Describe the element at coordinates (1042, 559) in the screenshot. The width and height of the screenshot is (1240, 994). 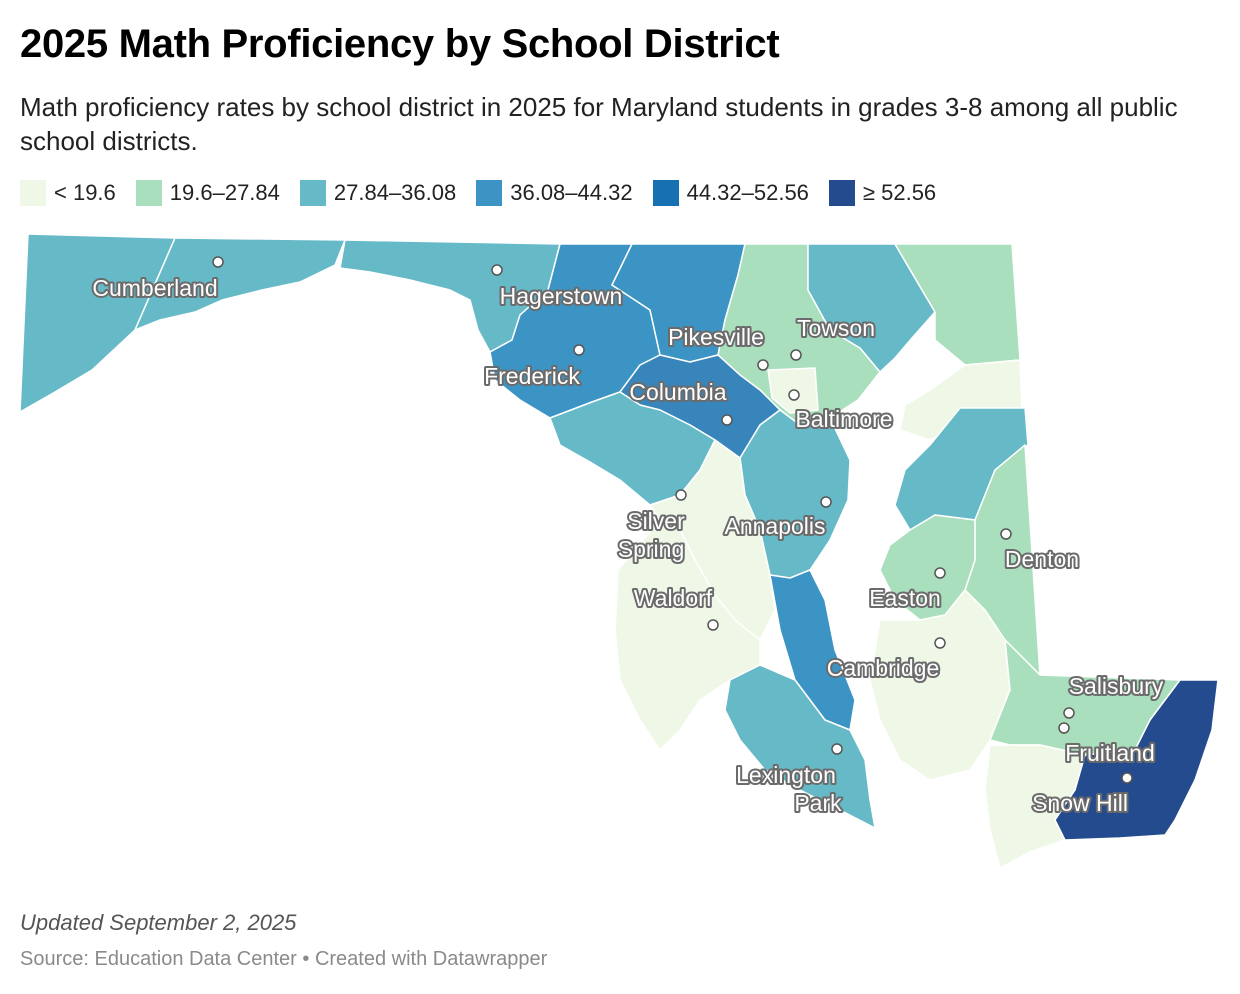
I see `city-label: Denton` at that location.